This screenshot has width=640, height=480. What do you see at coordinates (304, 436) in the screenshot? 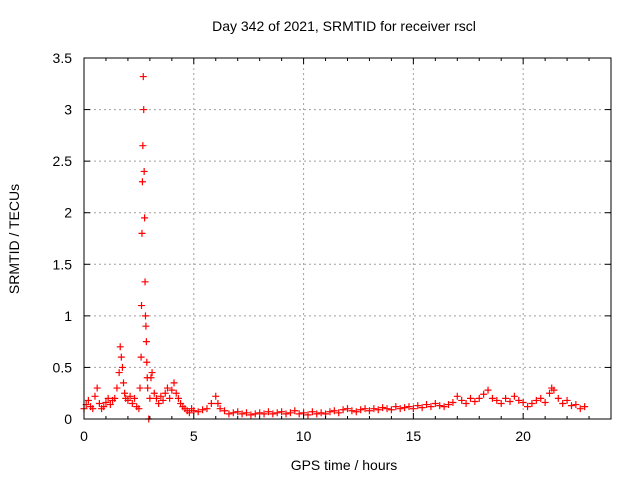
I see `x-tick-label: 10` at bounding box center [304, 436].